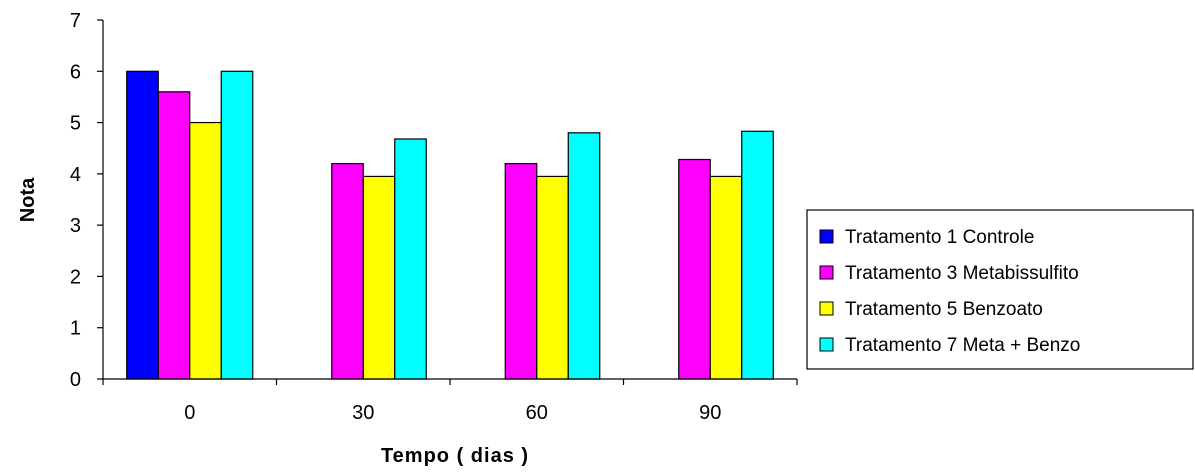  What do you see at coordinates (75, 277) in the screenshot?
I see `y-tick-label: 2` at bounding box center [75, 277].